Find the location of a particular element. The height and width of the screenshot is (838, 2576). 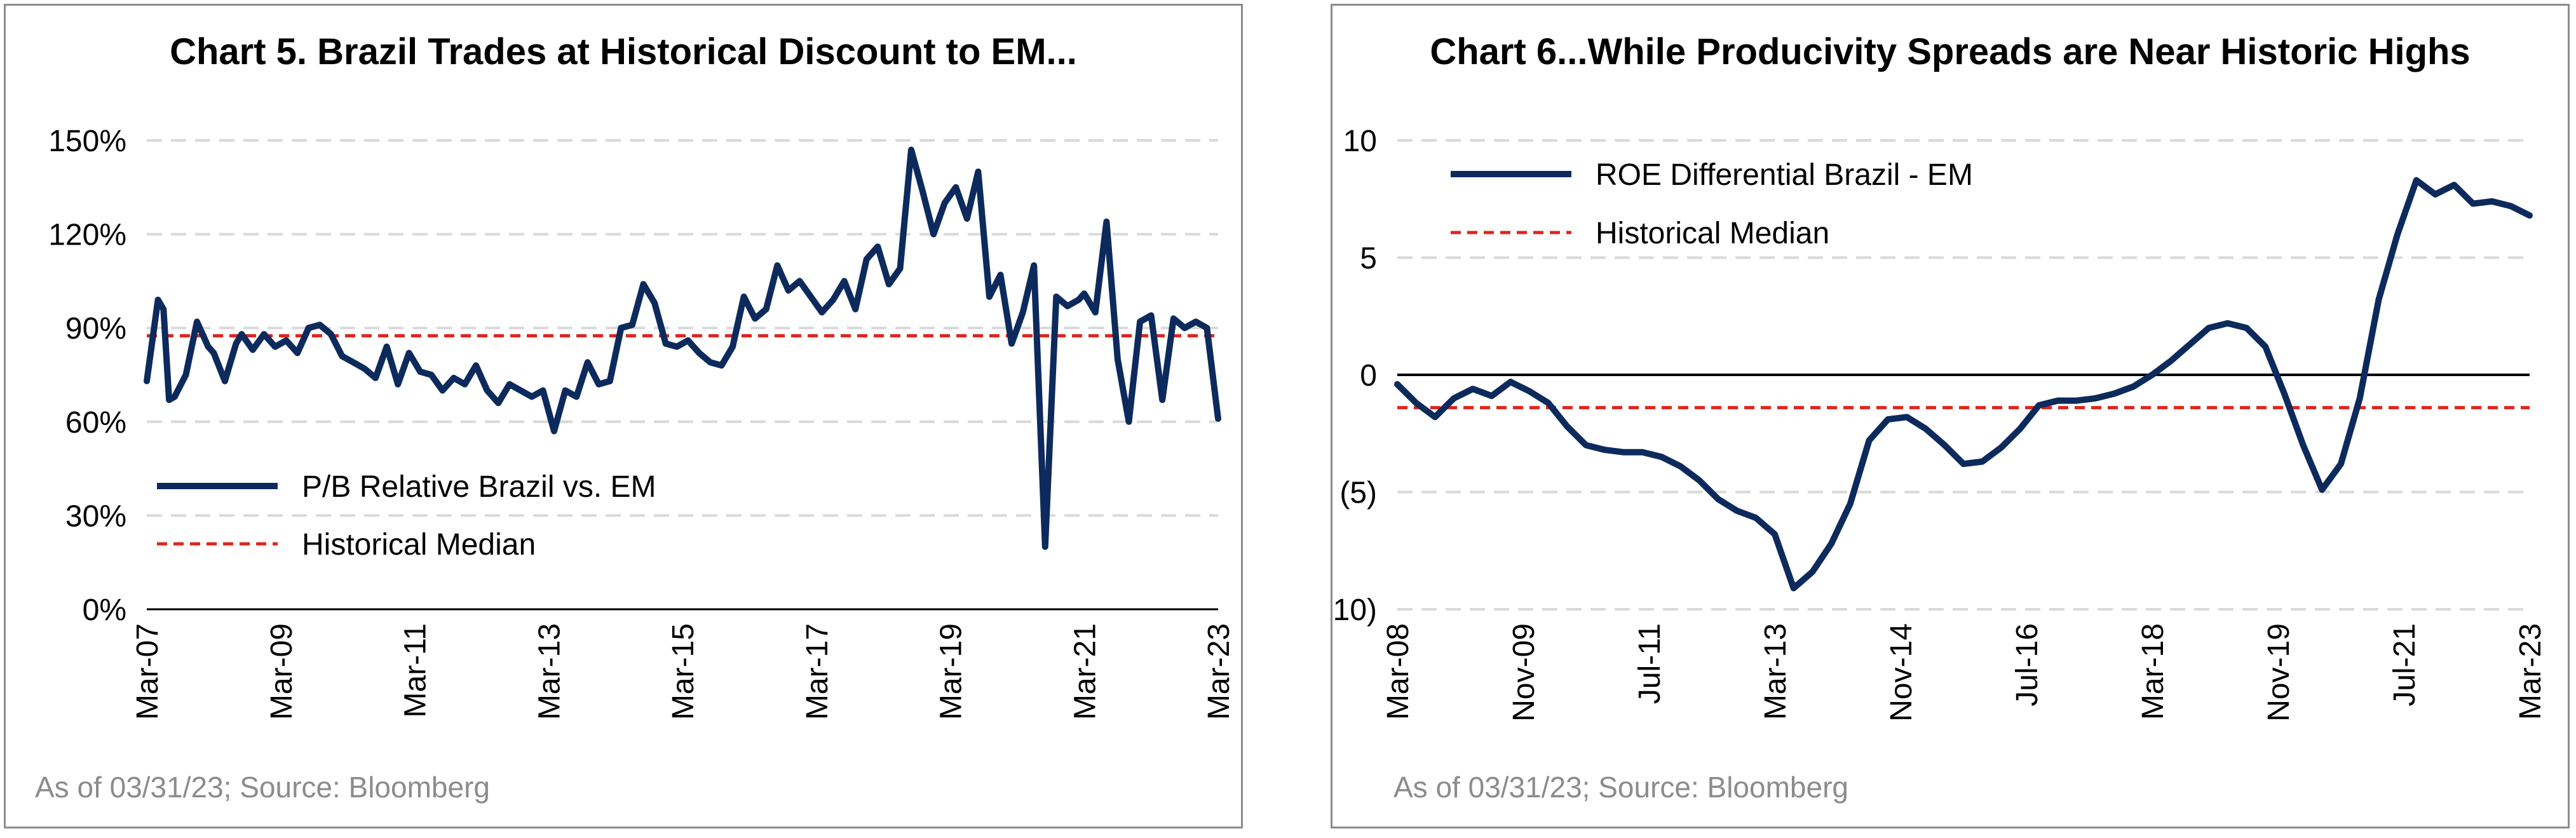

c5-x-tick-label: Mar-17 is located at coordinates (817, 672).